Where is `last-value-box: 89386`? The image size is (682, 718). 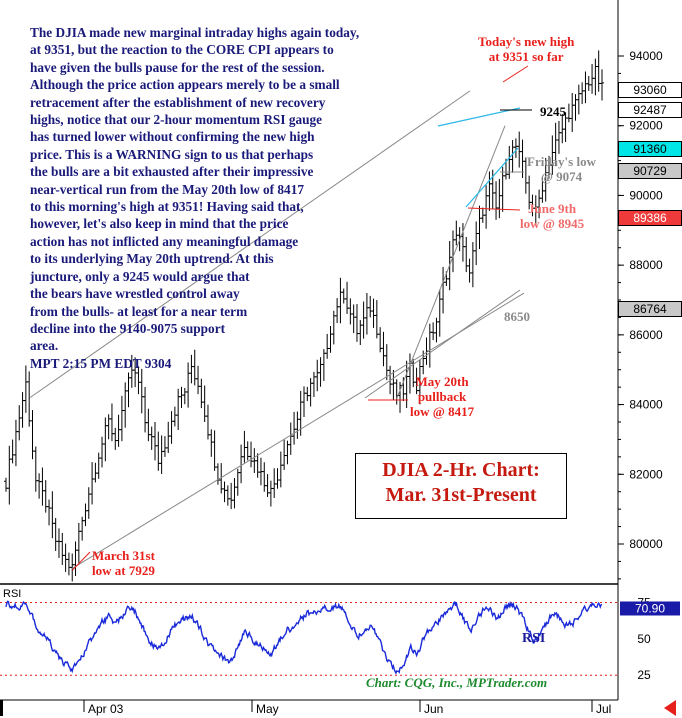
last-value-box: 89386 is located at coordinates (650, 217).